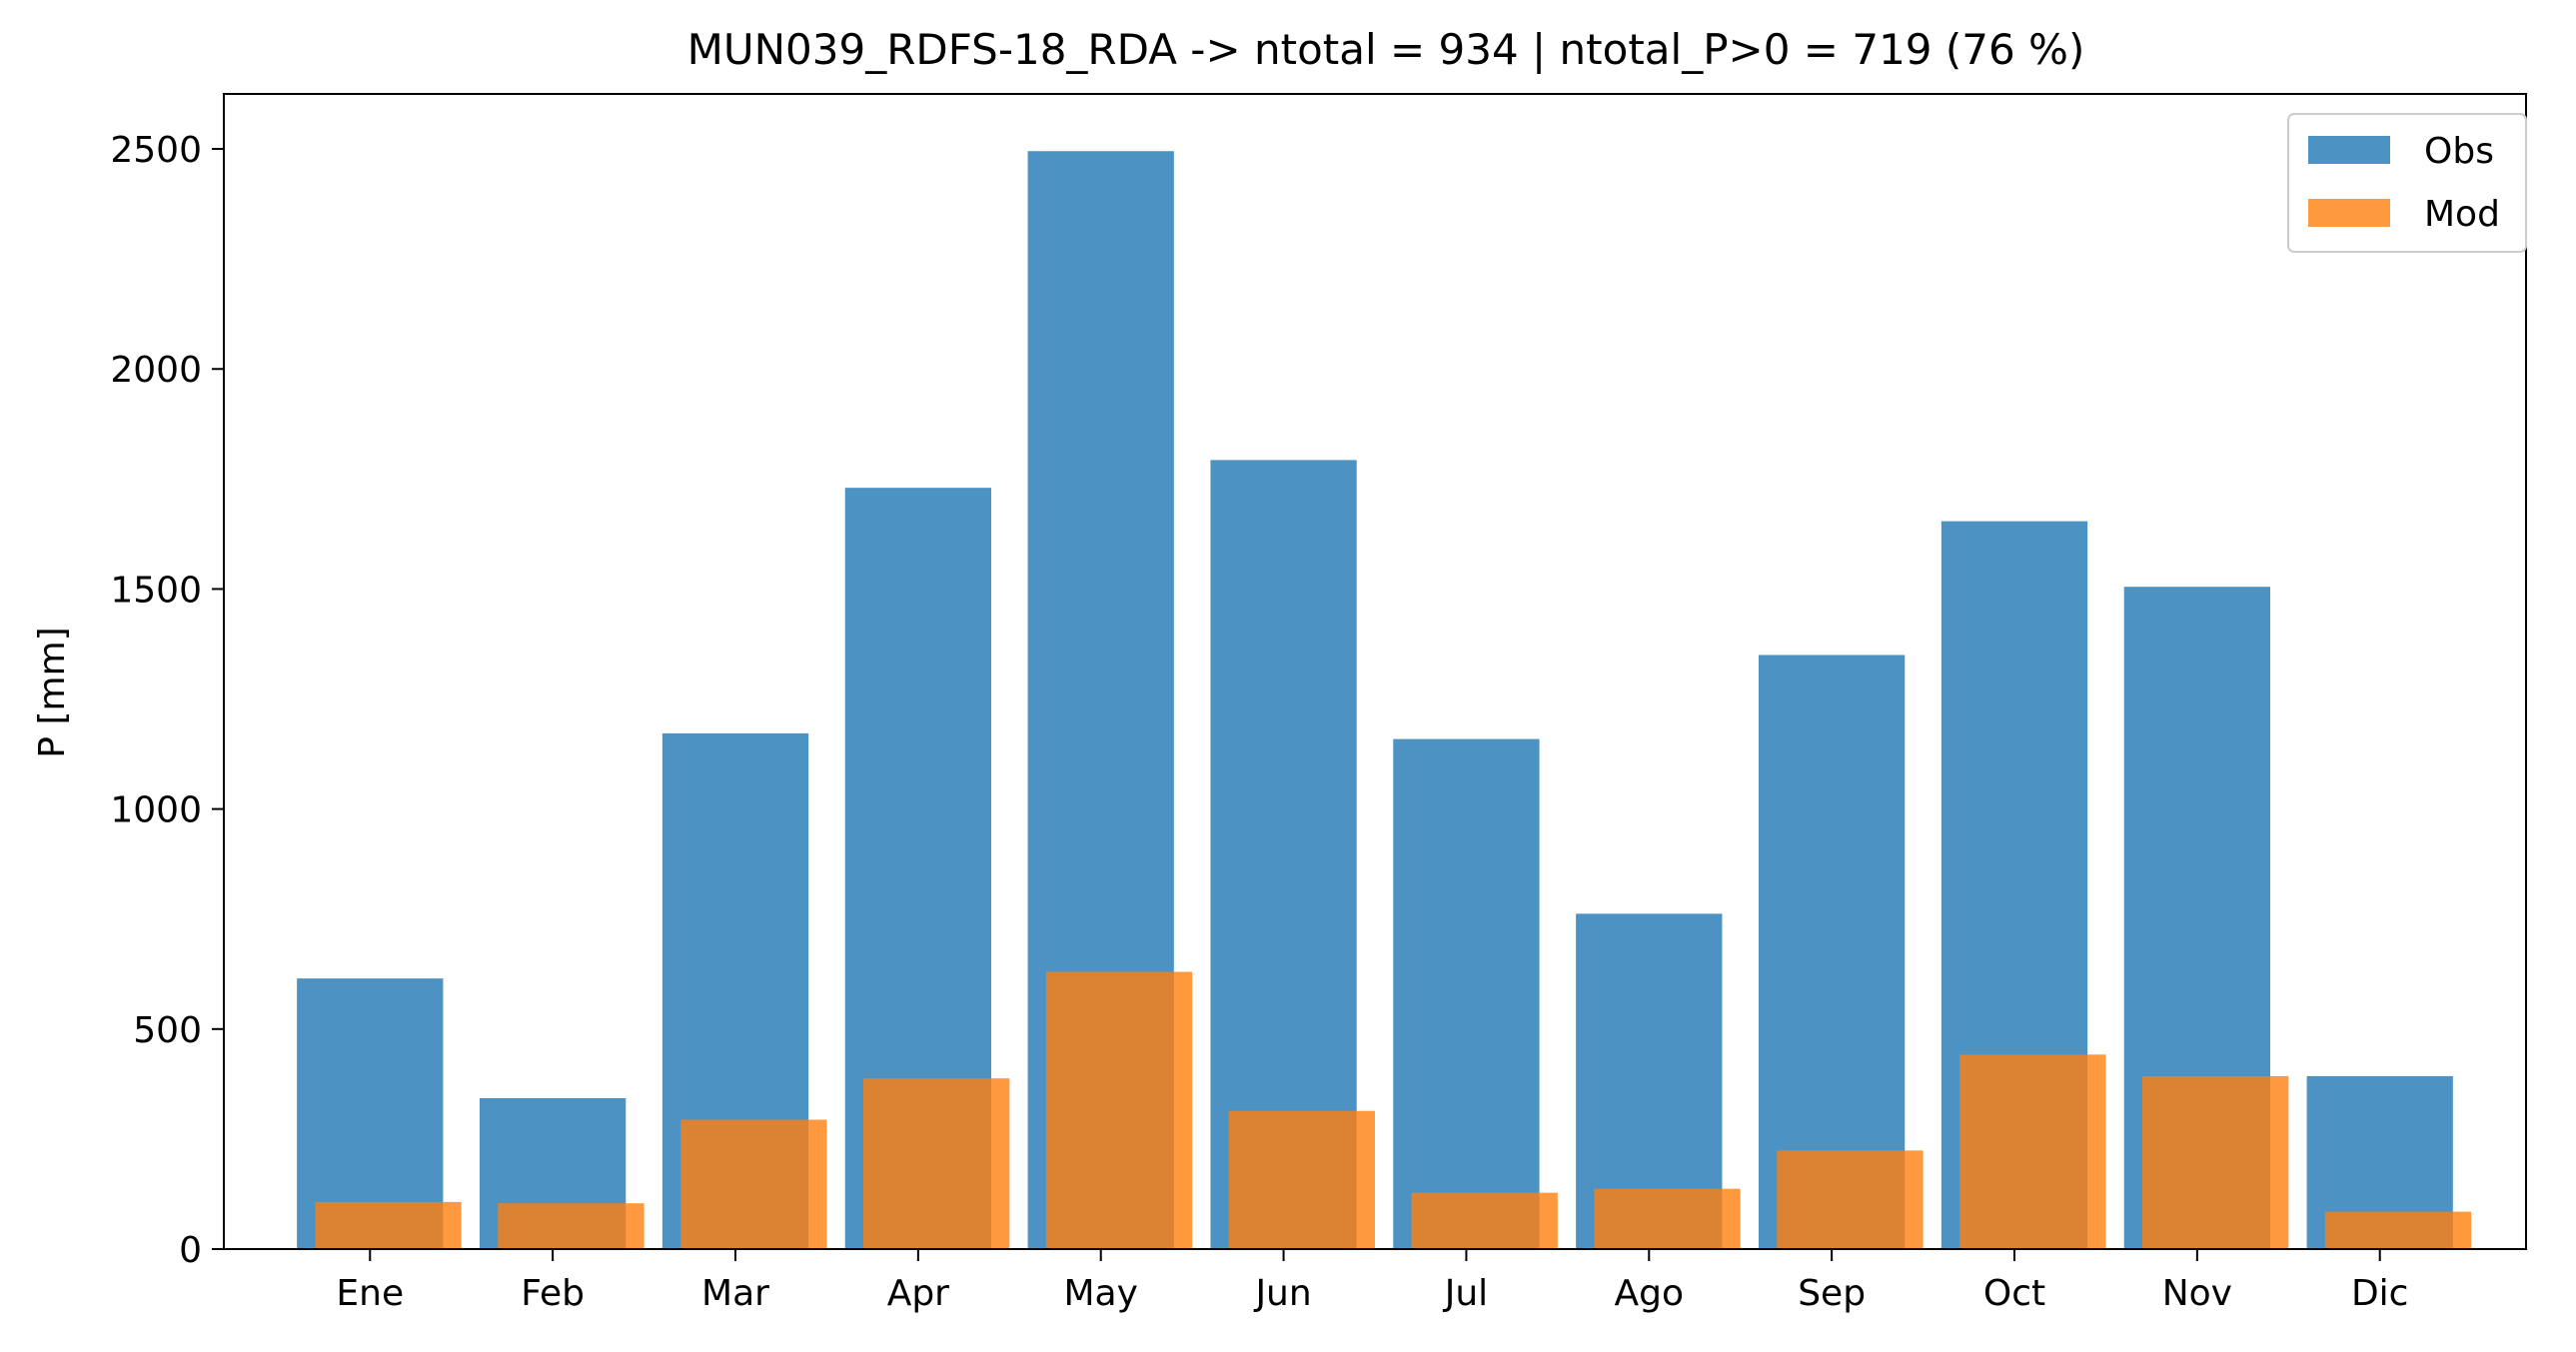 The height and width of the screenshot is (1352, 2576). What do you see at coordinates (1466, 993) in the screenshot?
I see `bar-obs-jul` at bounding box center [1466, 993].